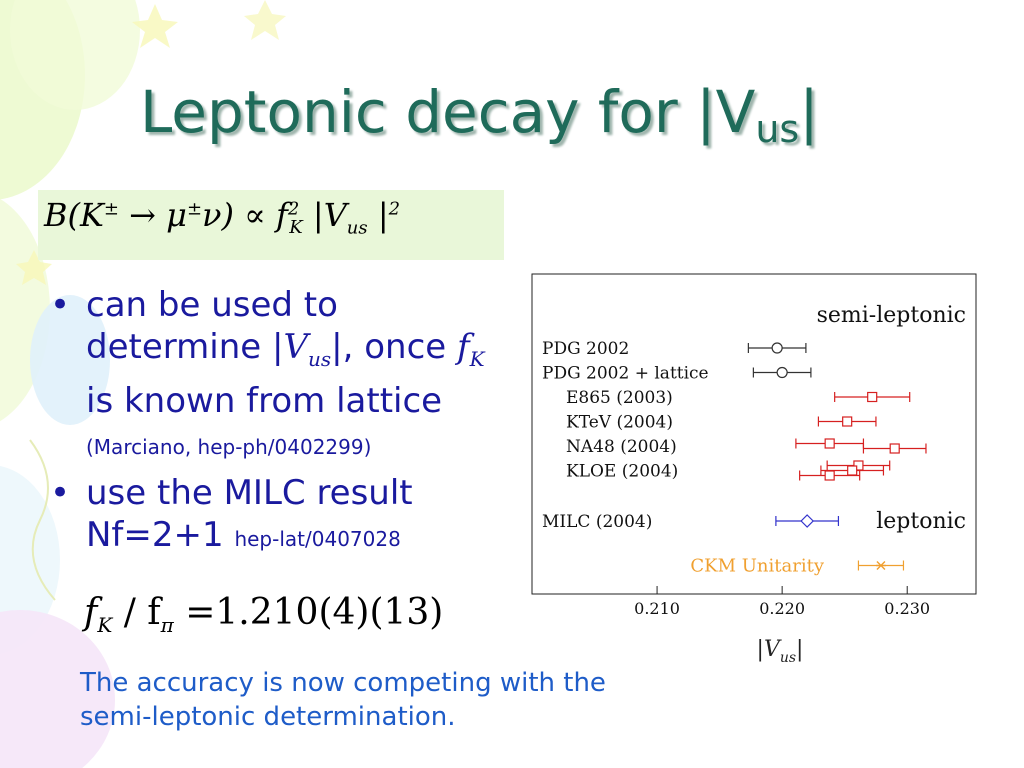  What do you see at coordinates (585, 349) in the screenshot?
I see `row-label: PDG 2002` at bounding box center [585, 349].